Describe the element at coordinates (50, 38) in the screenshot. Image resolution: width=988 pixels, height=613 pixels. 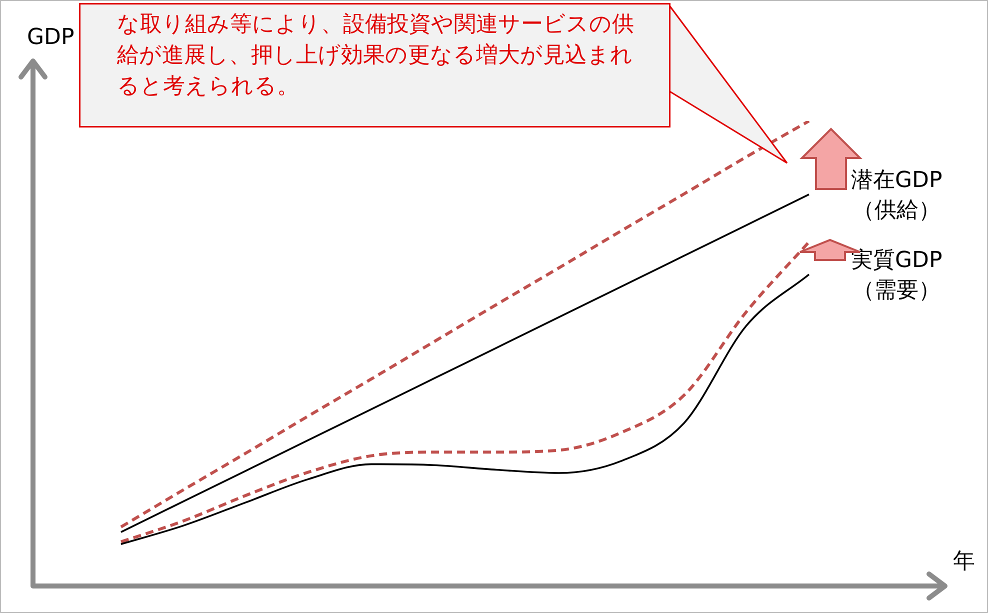
I see `y-axis-title: GDP` at that location.